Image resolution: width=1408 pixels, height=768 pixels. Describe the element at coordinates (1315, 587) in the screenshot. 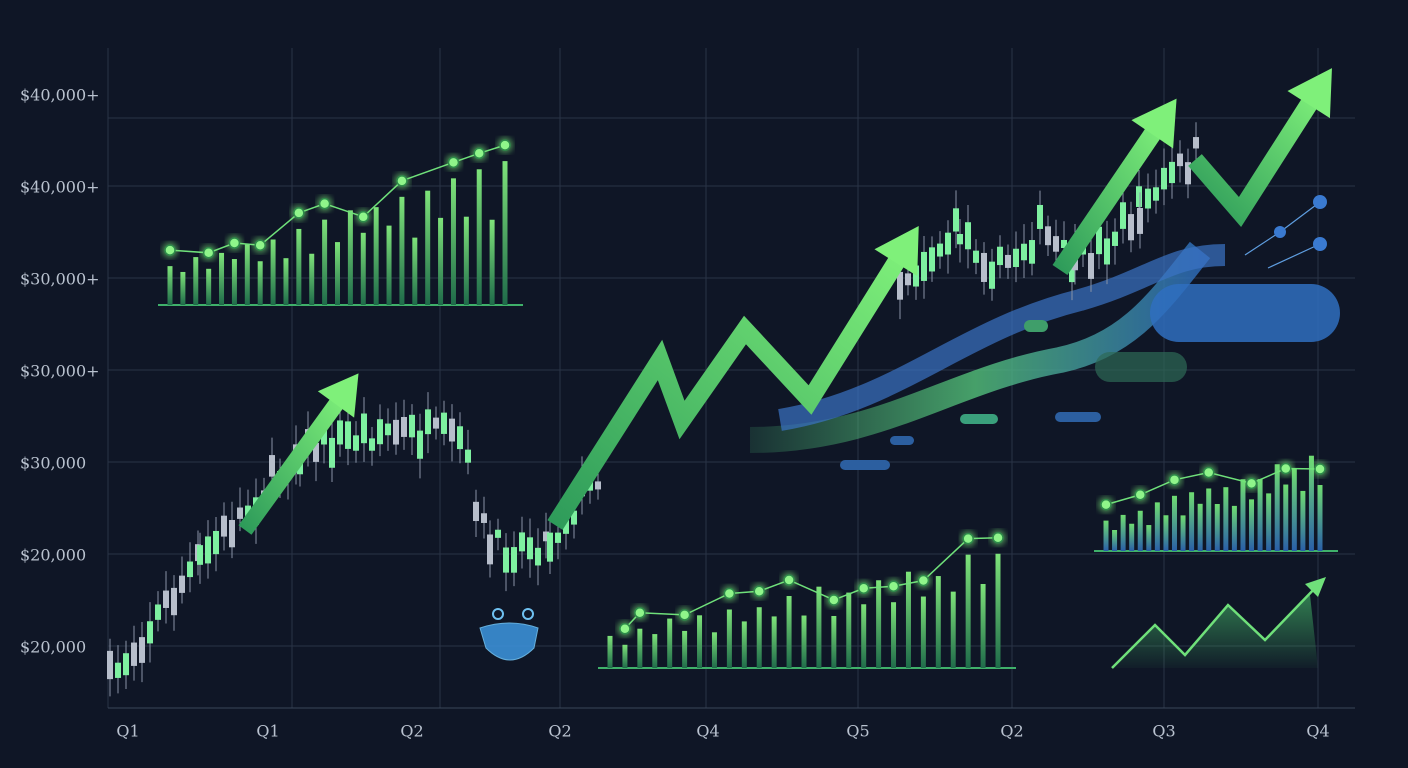

I see `area-arrowhead` at that location.